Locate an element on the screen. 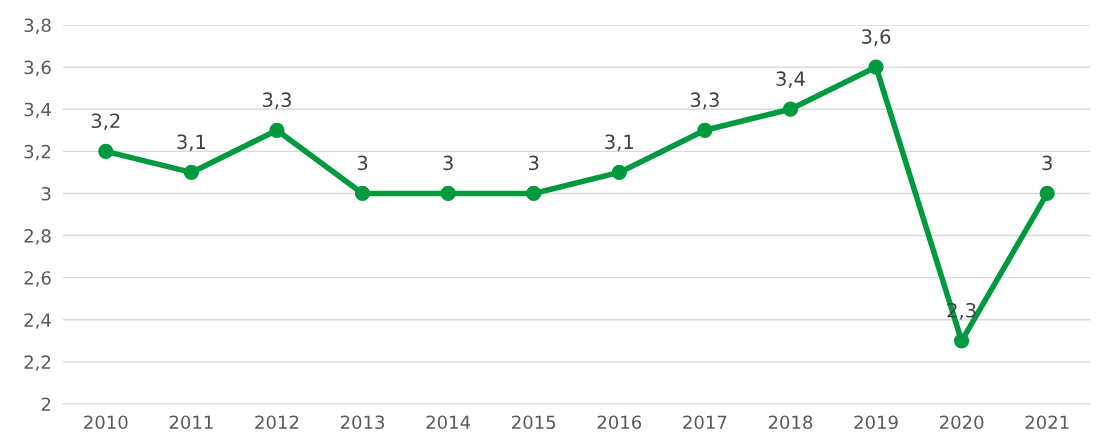 This screenshot has width=1105, height=444. y-tick-label: 2,6 is located at coordinates (37, 279).